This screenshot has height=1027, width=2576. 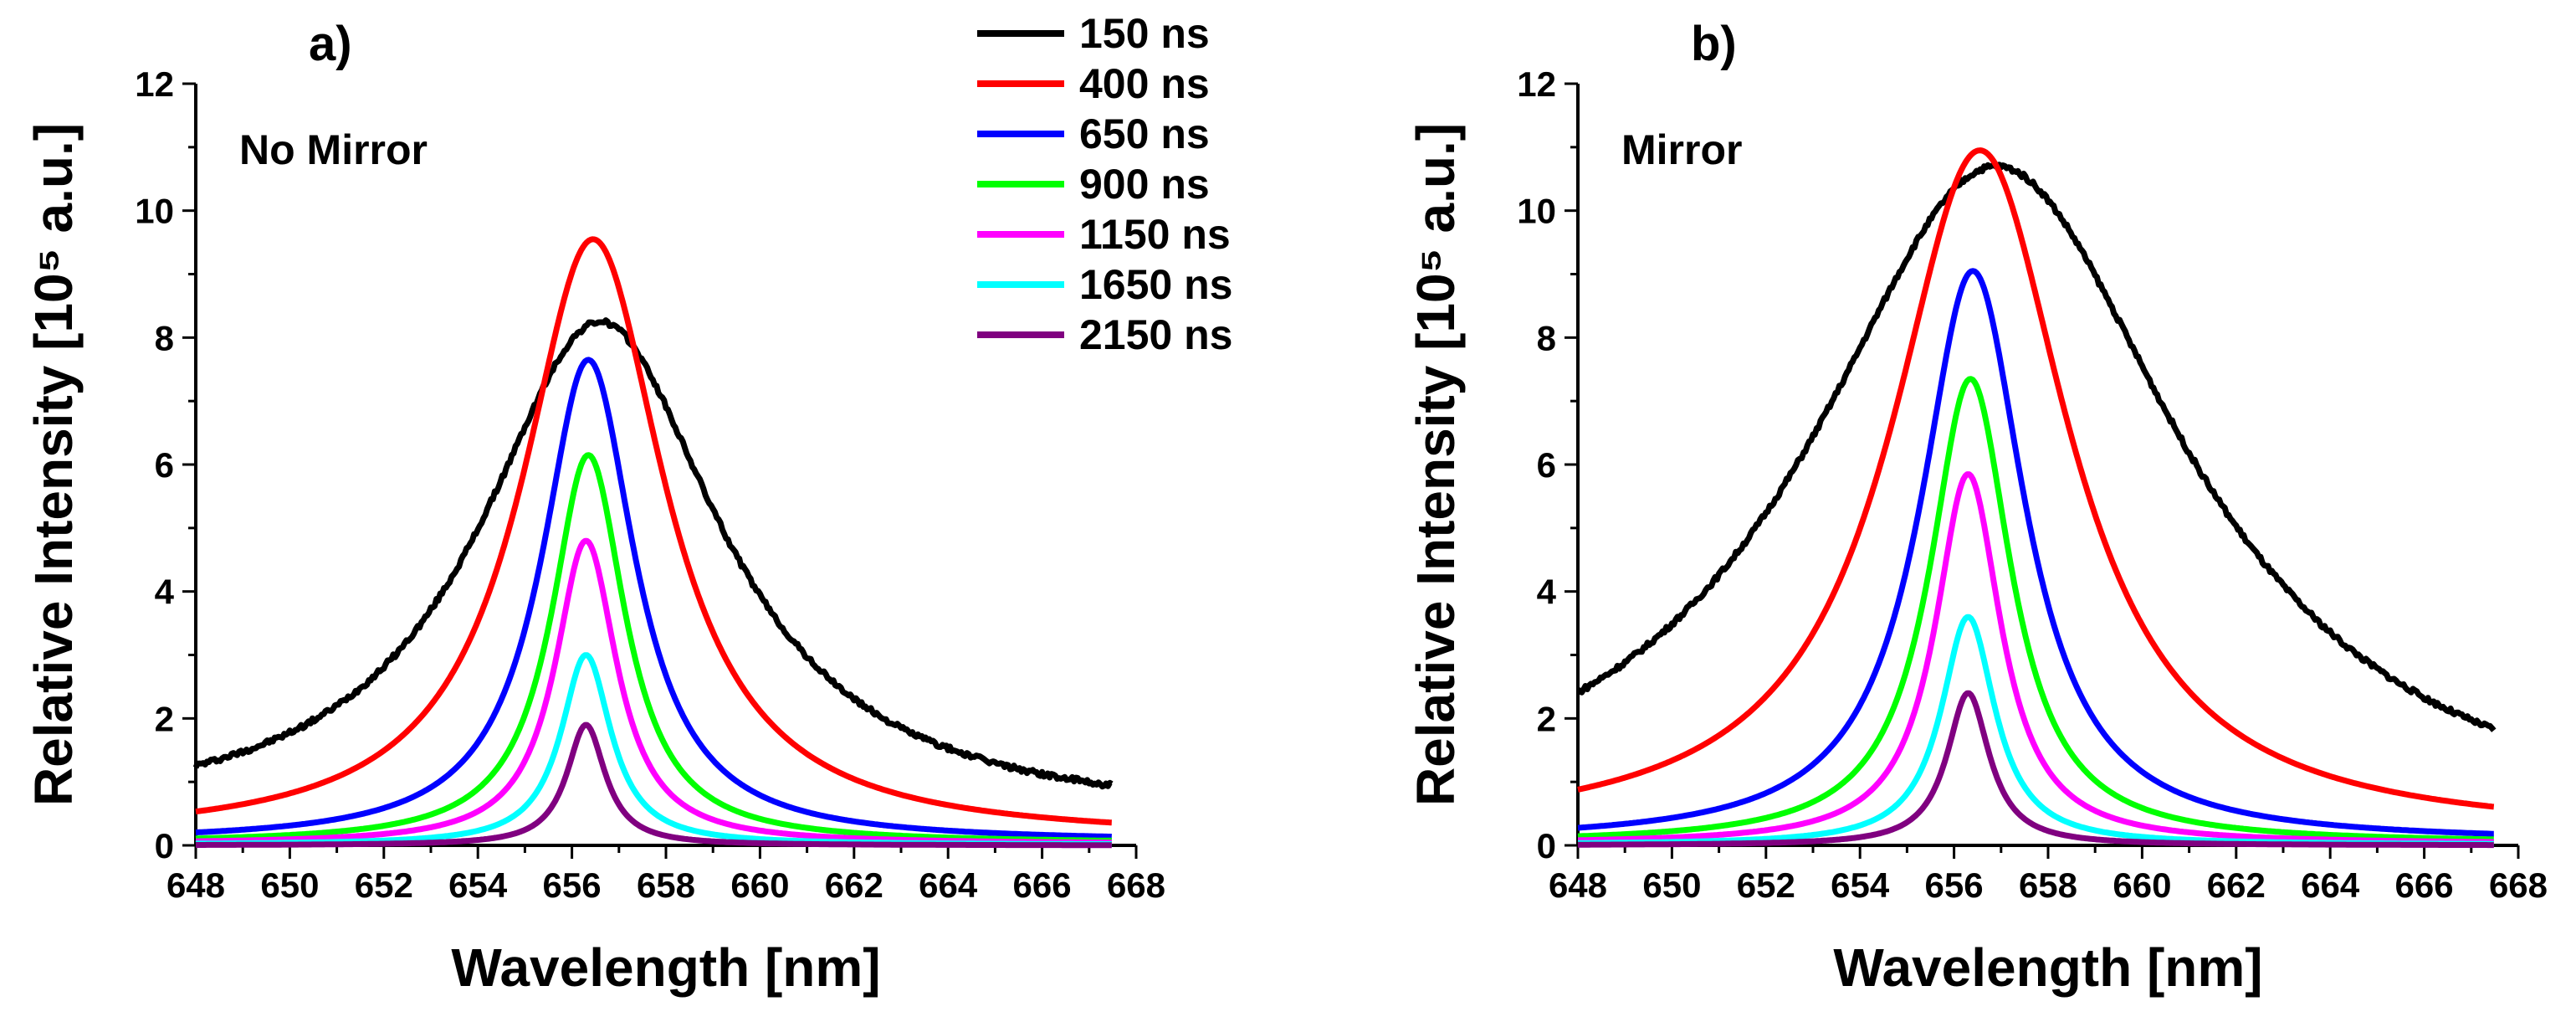 What do you see at coordinates (2237, 885) in the screenshot?
I see `panel-b-x-tick-label: 662` at bounding box center [2237, 885].